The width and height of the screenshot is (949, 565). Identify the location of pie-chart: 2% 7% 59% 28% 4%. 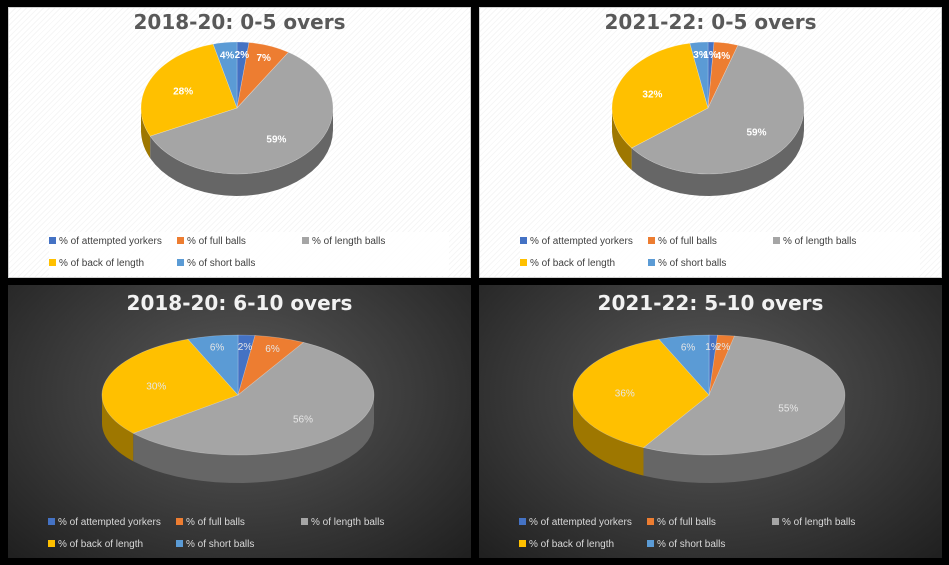
(237, 118).